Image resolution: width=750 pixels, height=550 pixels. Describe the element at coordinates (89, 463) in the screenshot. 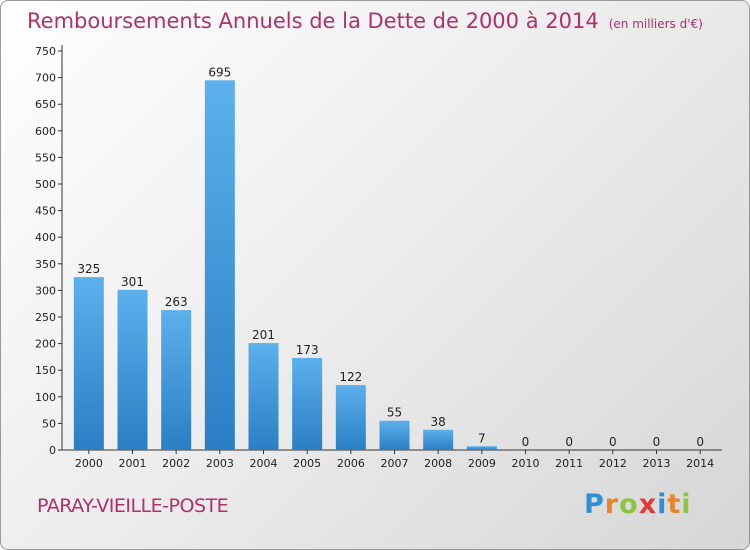

I see `x-tick-label-2000: 2000` at that location.